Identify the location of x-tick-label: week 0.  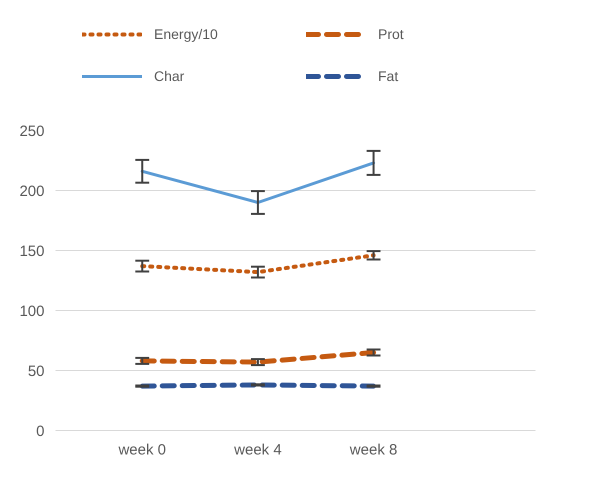
(141, 450).